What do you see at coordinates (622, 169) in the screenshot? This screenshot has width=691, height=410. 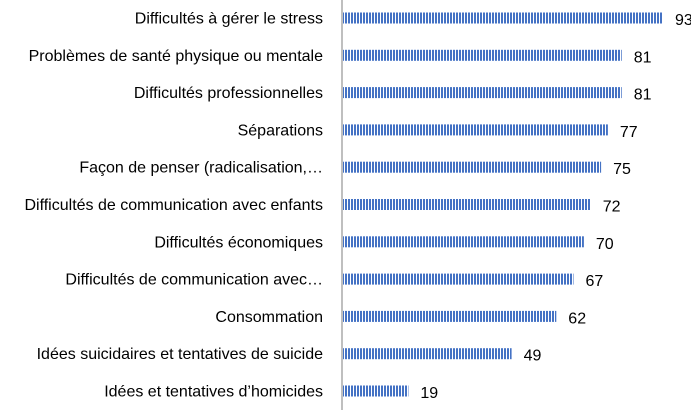 I see `value-label-4: 75` at bounding box center [622, 169].